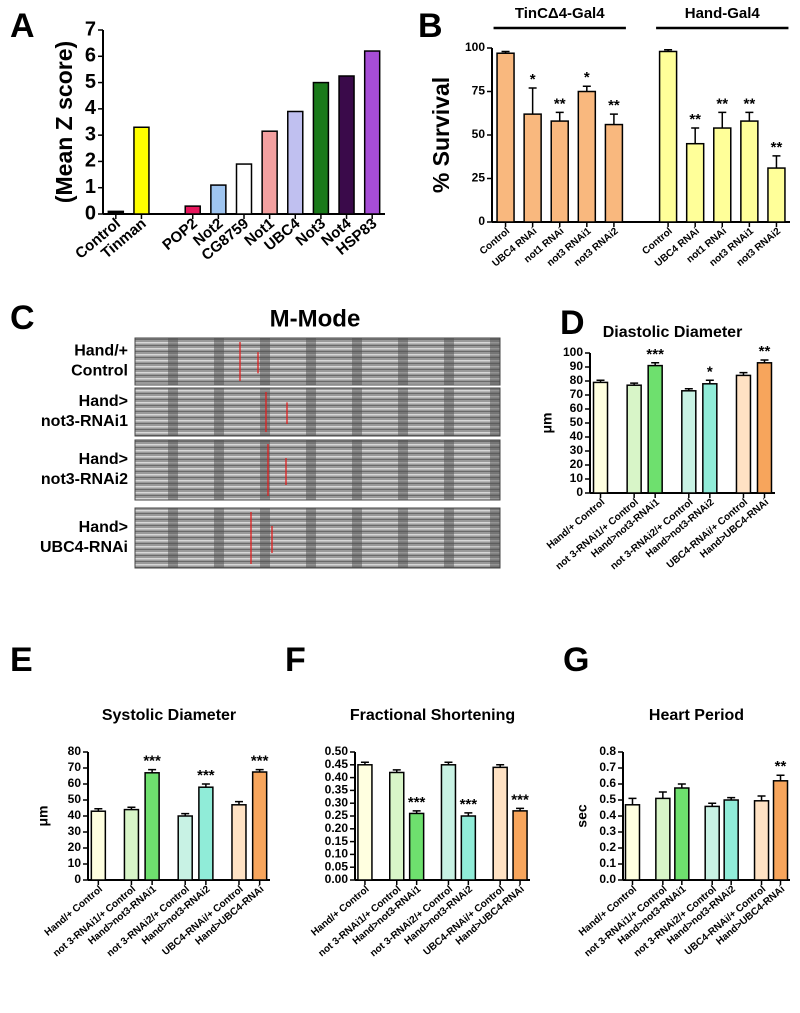  Describe the element at coordinates (315, 318) in the screenshot. I see `image-title: M-Mode` at that location.